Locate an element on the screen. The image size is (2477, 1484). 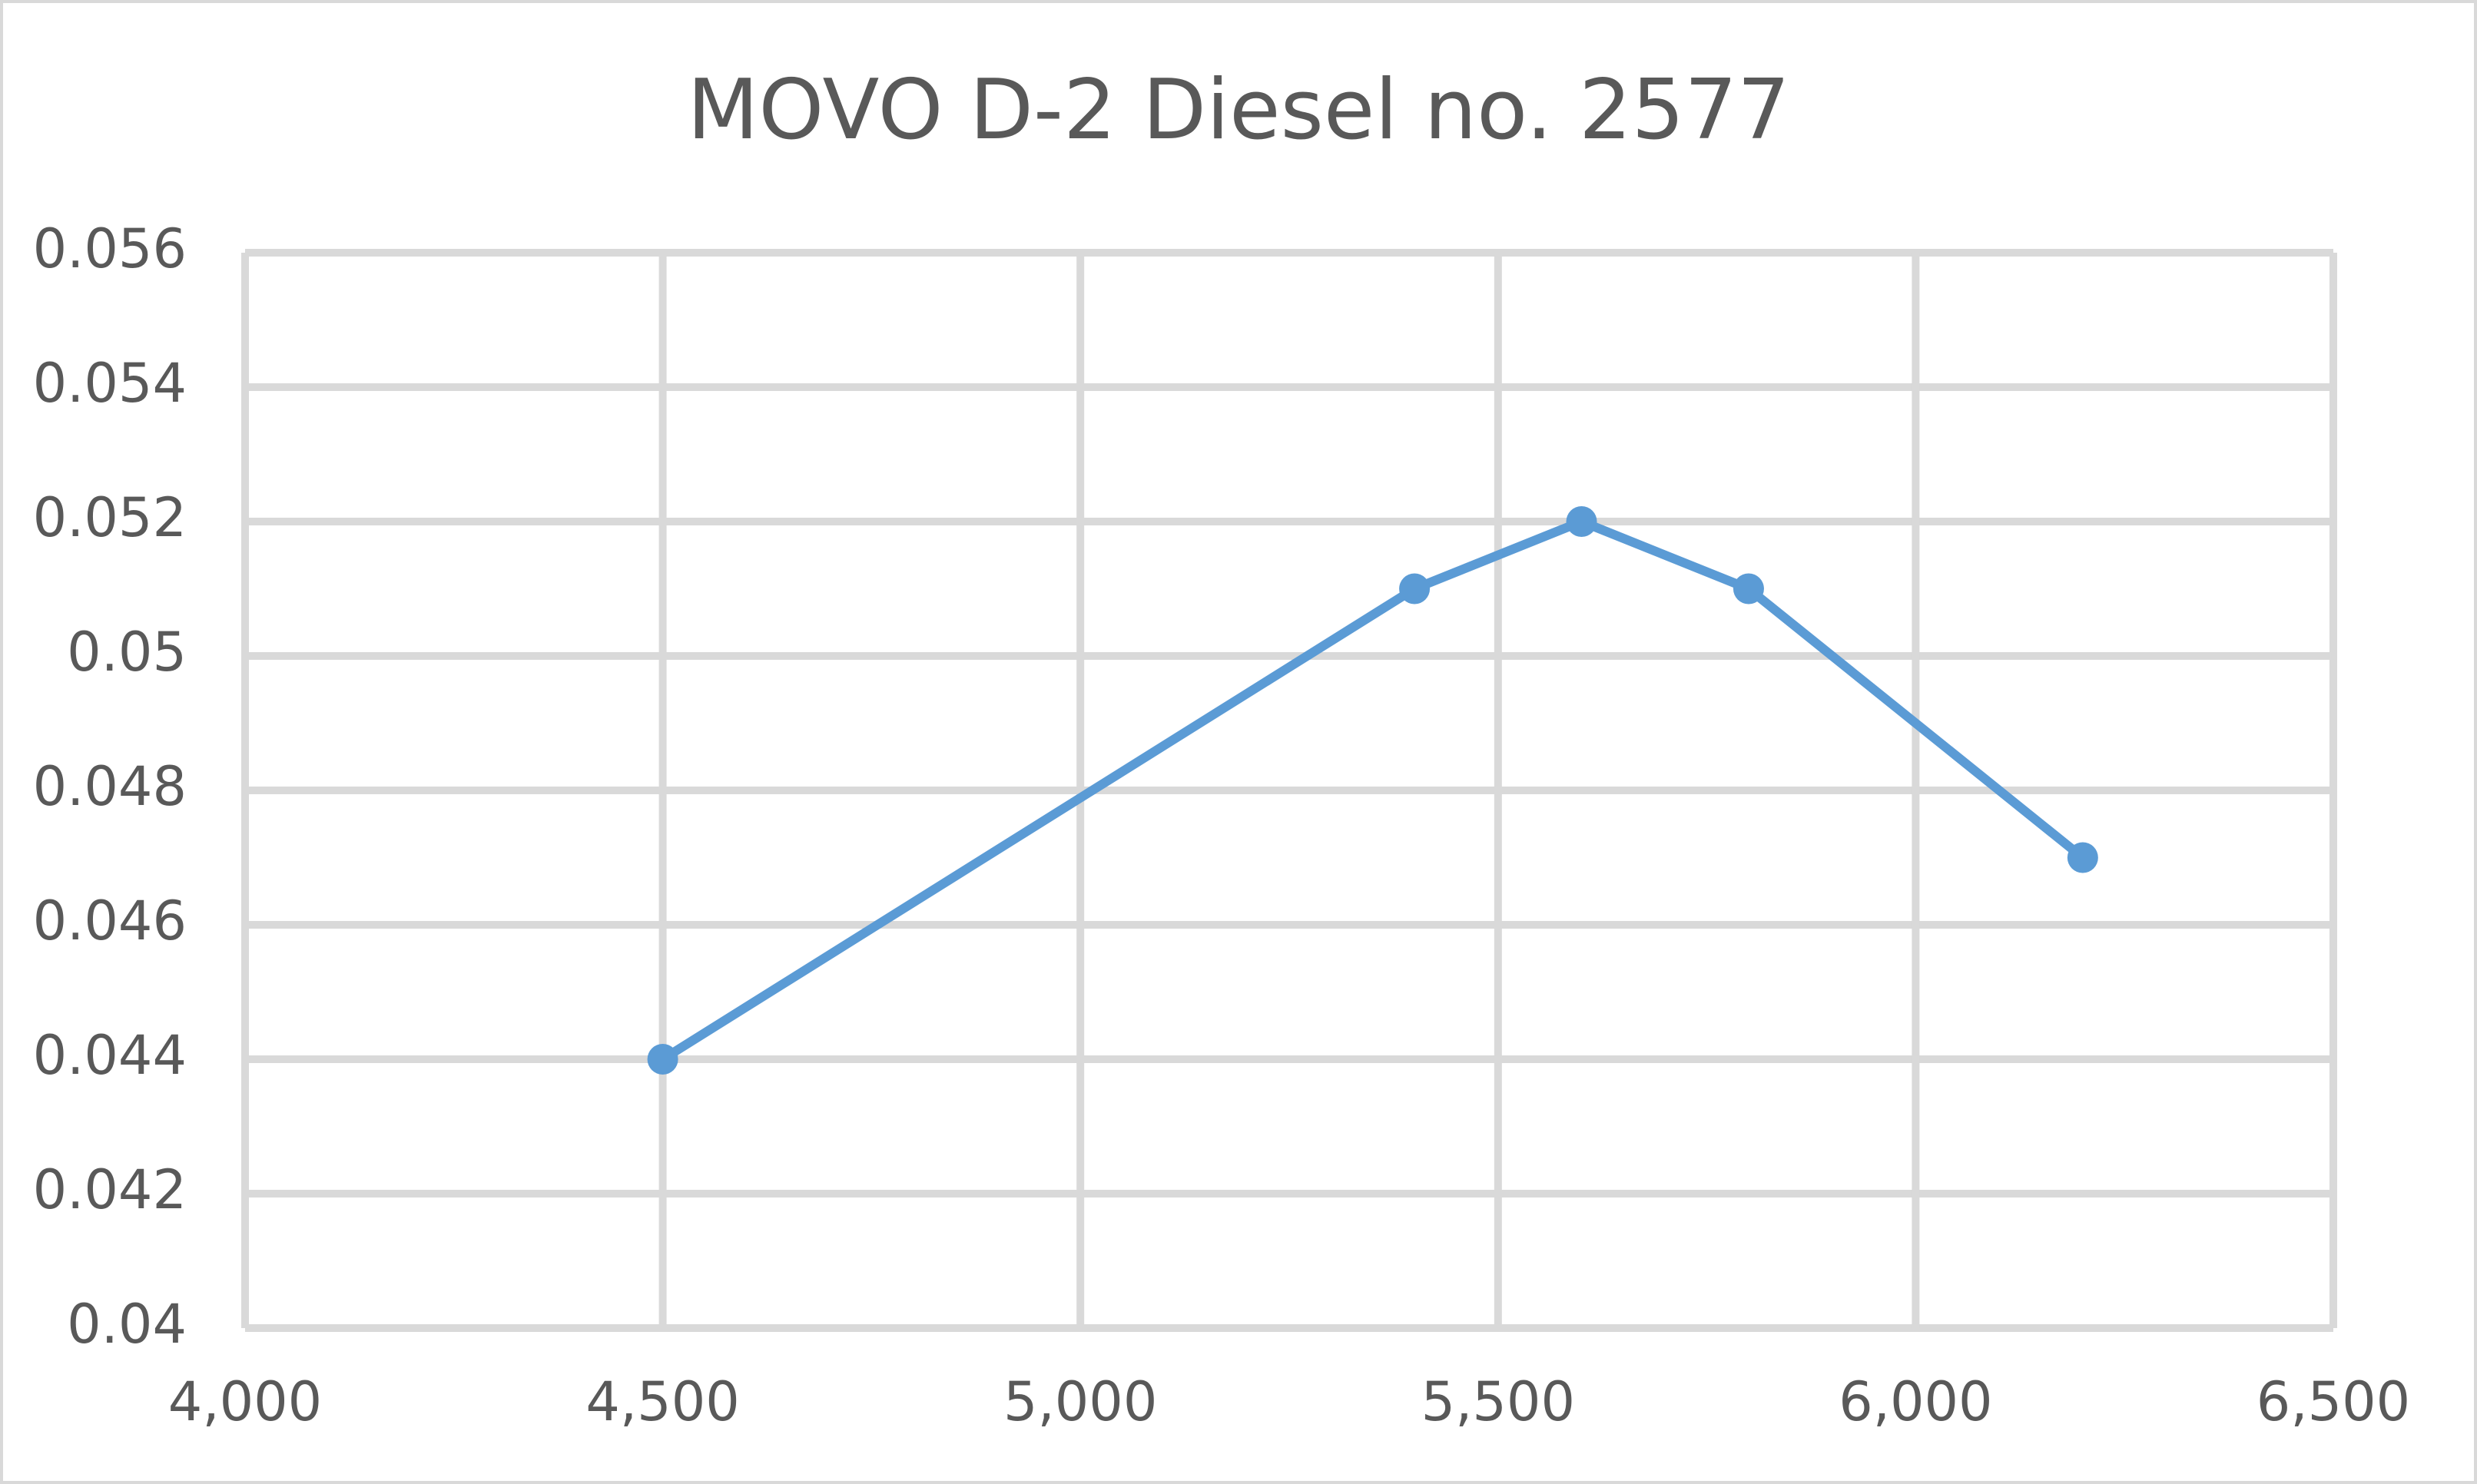
y-tick-label: 0.04 is located at coordinates (127, 1324).